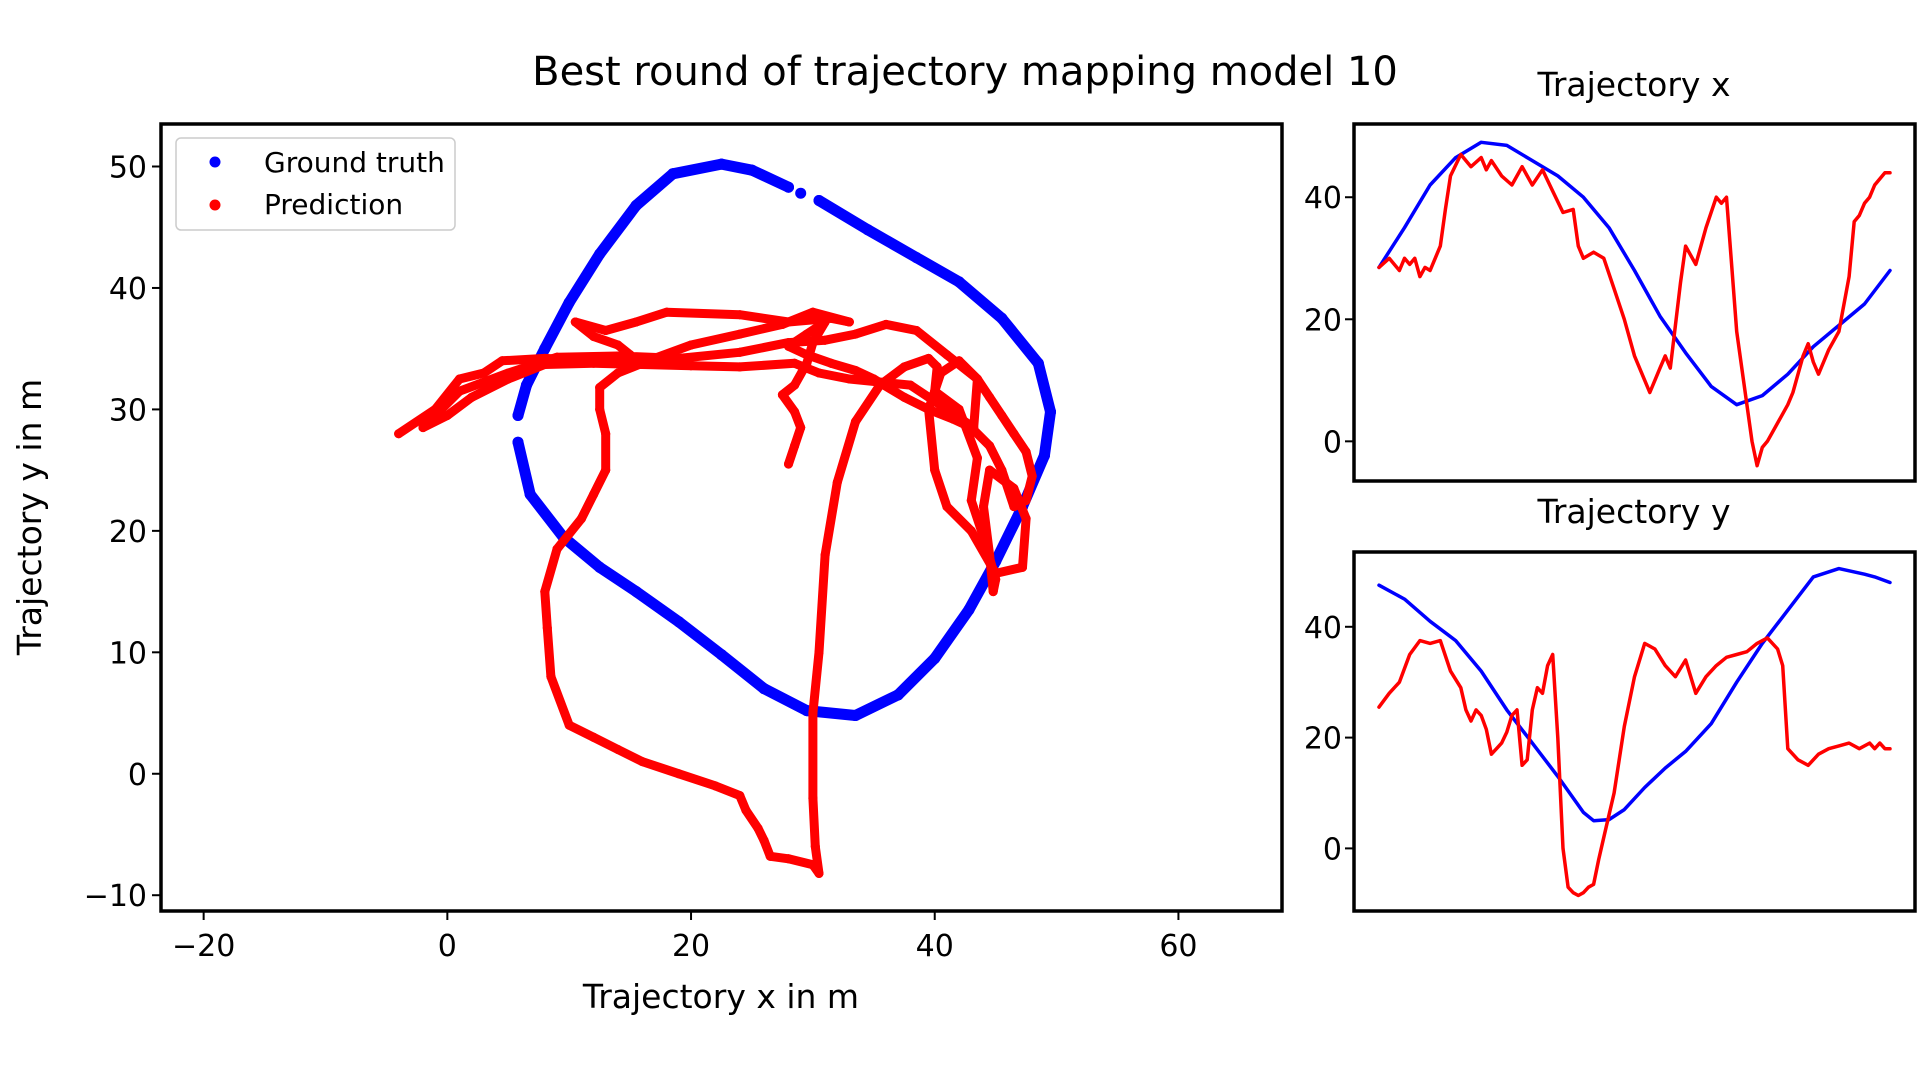  What do you see at coordinates (447, 946) in the screenshot?
I see `main-x-tick-label: 0` at bounding box center [447, 946].